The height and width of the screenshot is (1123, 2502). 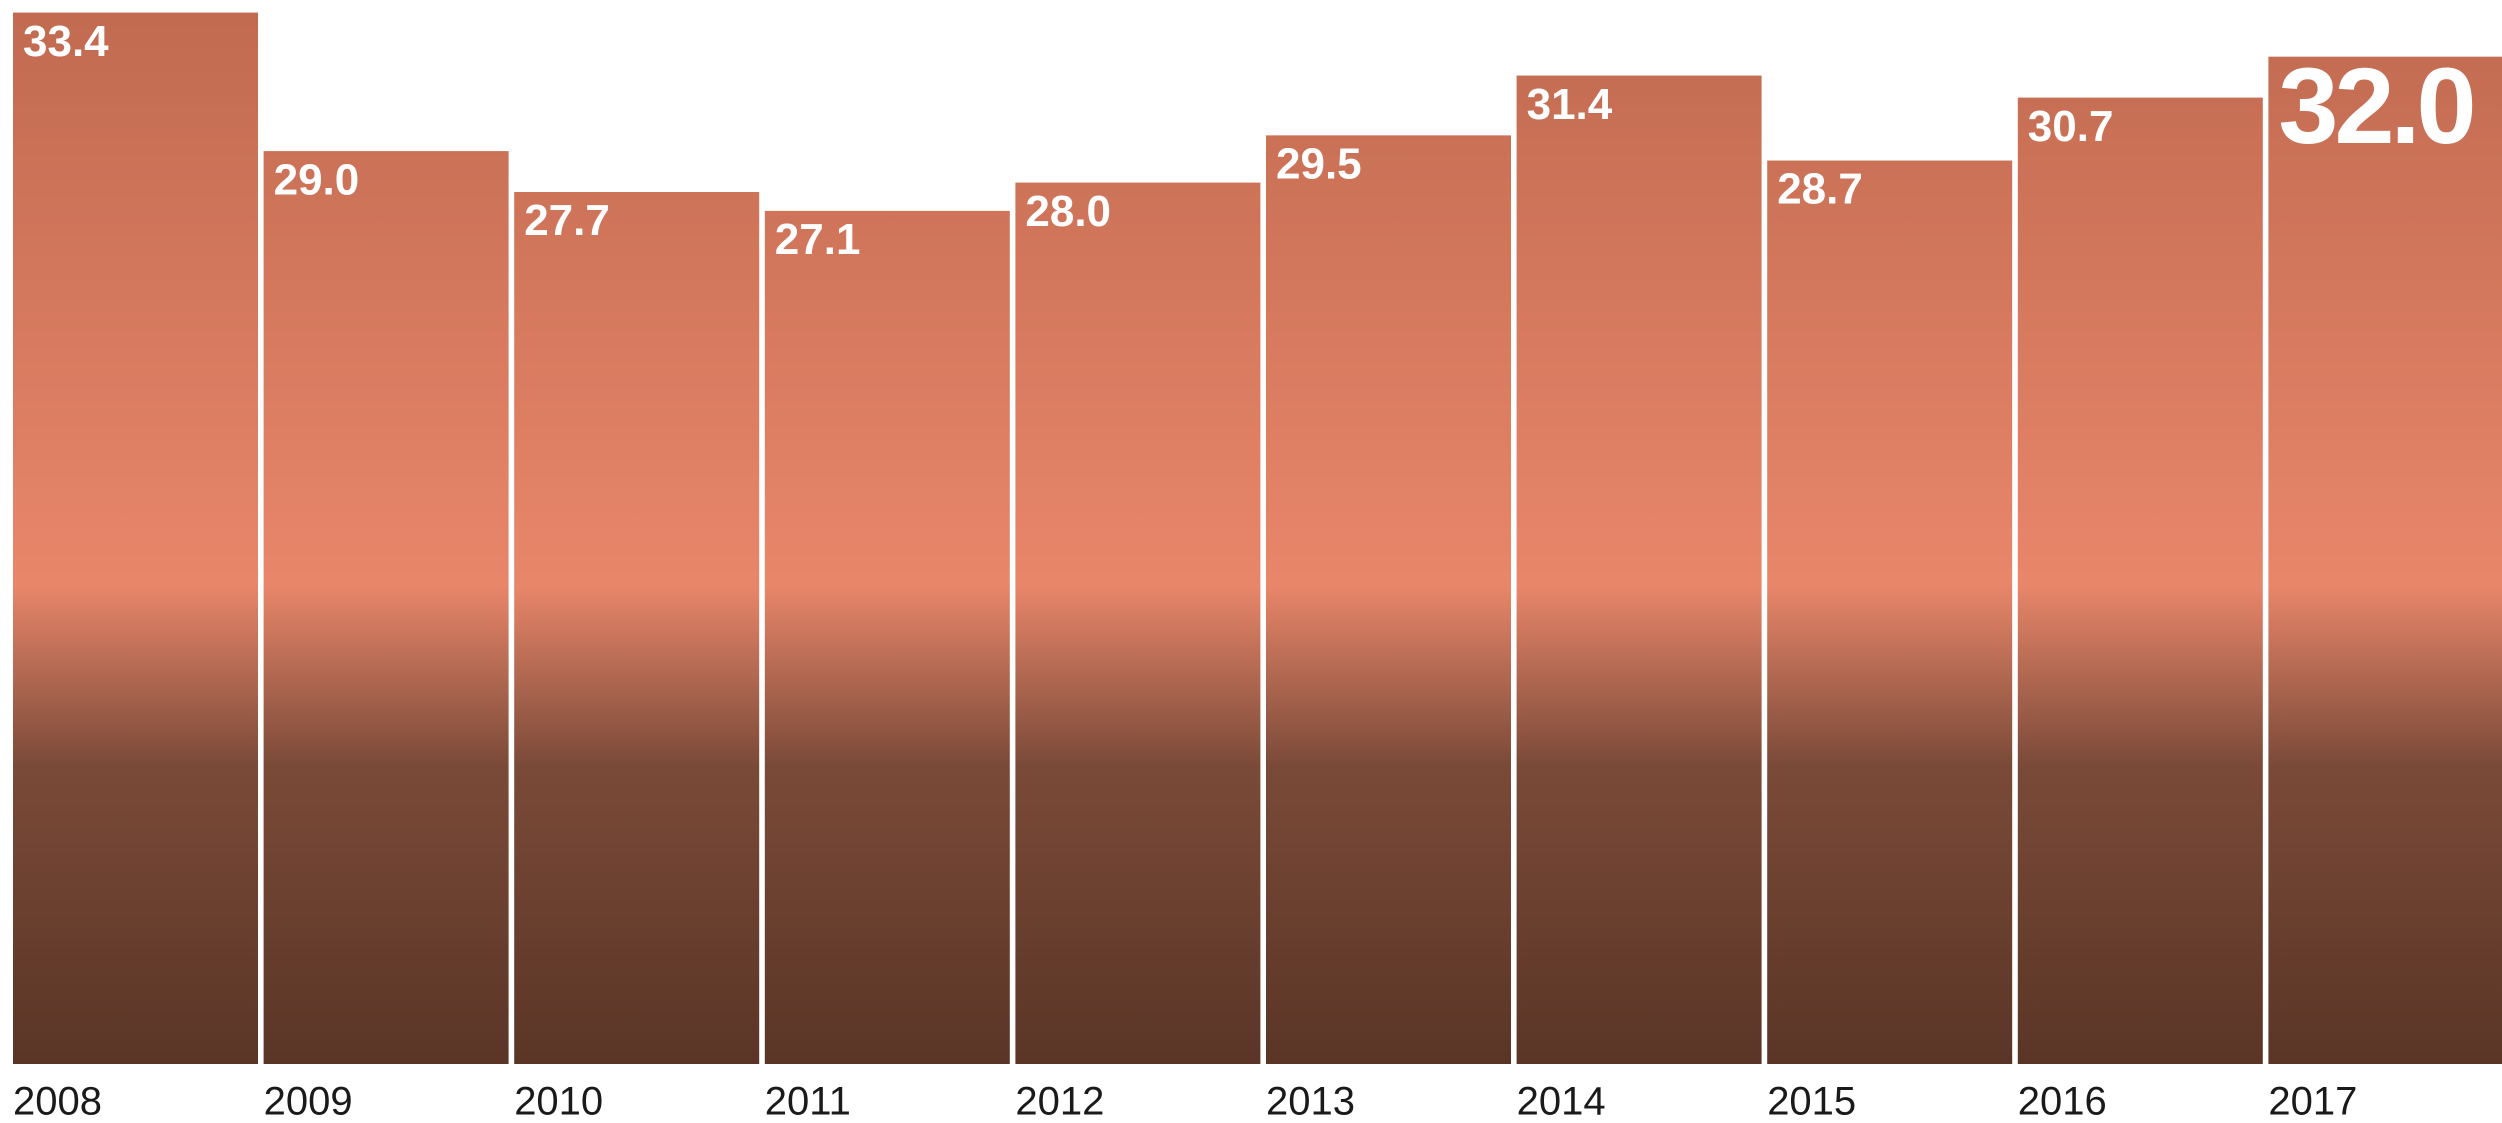 I want to click on x-tick-label: 2010, so click(x=558, y=1101).